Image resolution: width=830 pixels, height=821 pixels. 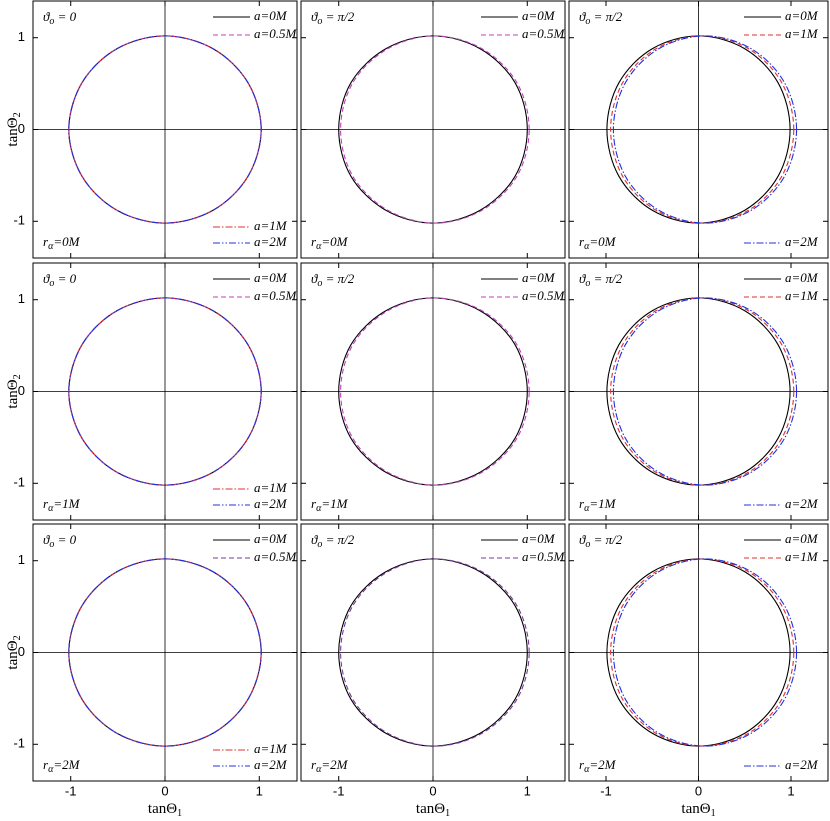 I want to click on radius-label-text: =0M, so click(x=66, y=241).